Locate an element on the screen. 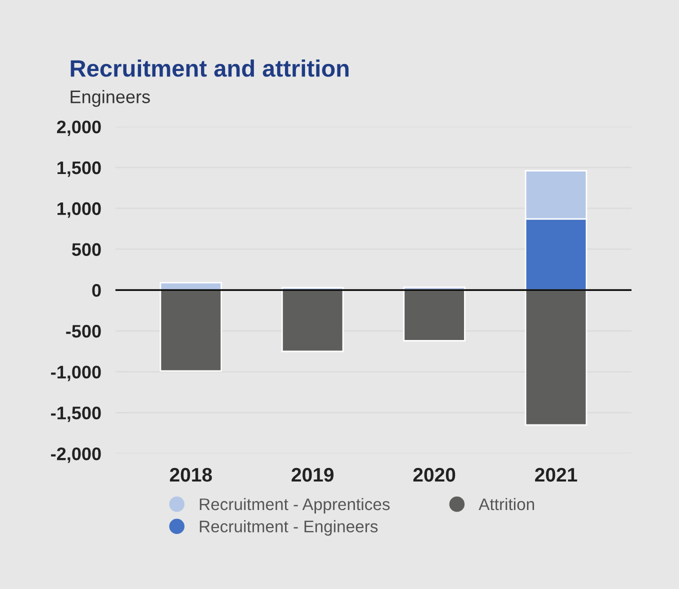  y-tick-label: -2,000 is located at coordinates (76, 455).